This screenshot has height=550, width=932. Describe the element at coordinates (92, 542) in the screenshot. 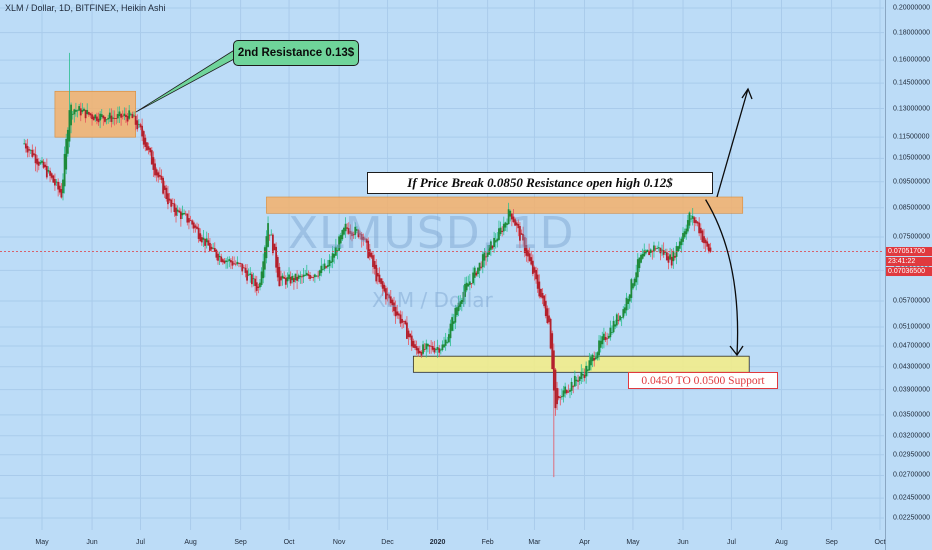

I see `x-tick-label: Jun` at that location.